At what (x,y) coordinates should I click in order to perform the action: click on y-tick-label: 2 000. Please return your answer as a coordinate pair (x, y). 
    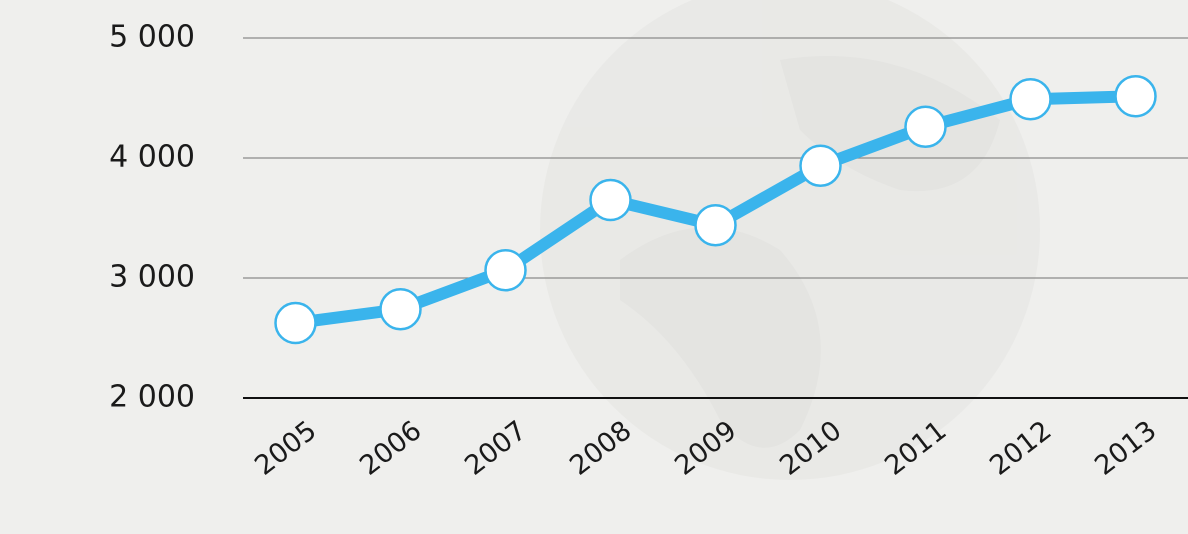
    Looking at the image, I should click on (152, 397).